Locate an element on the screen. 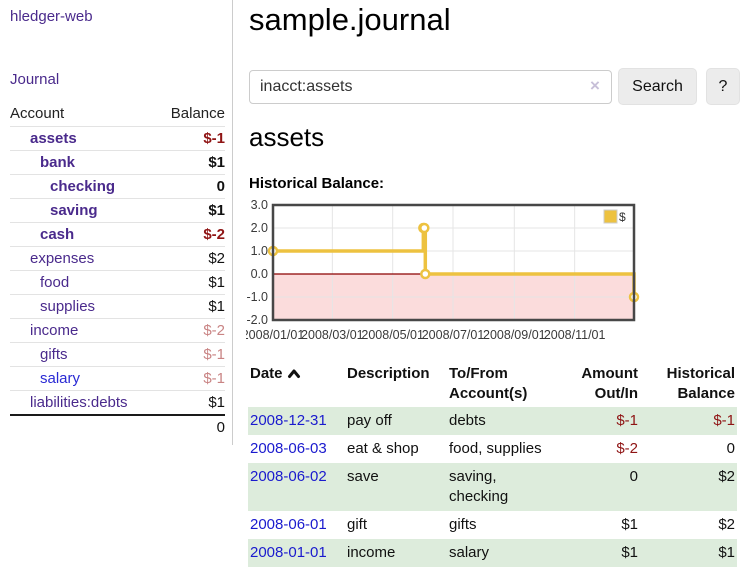 The image size is (742, 582). account-link: saving is located at coordinates (74, 210).